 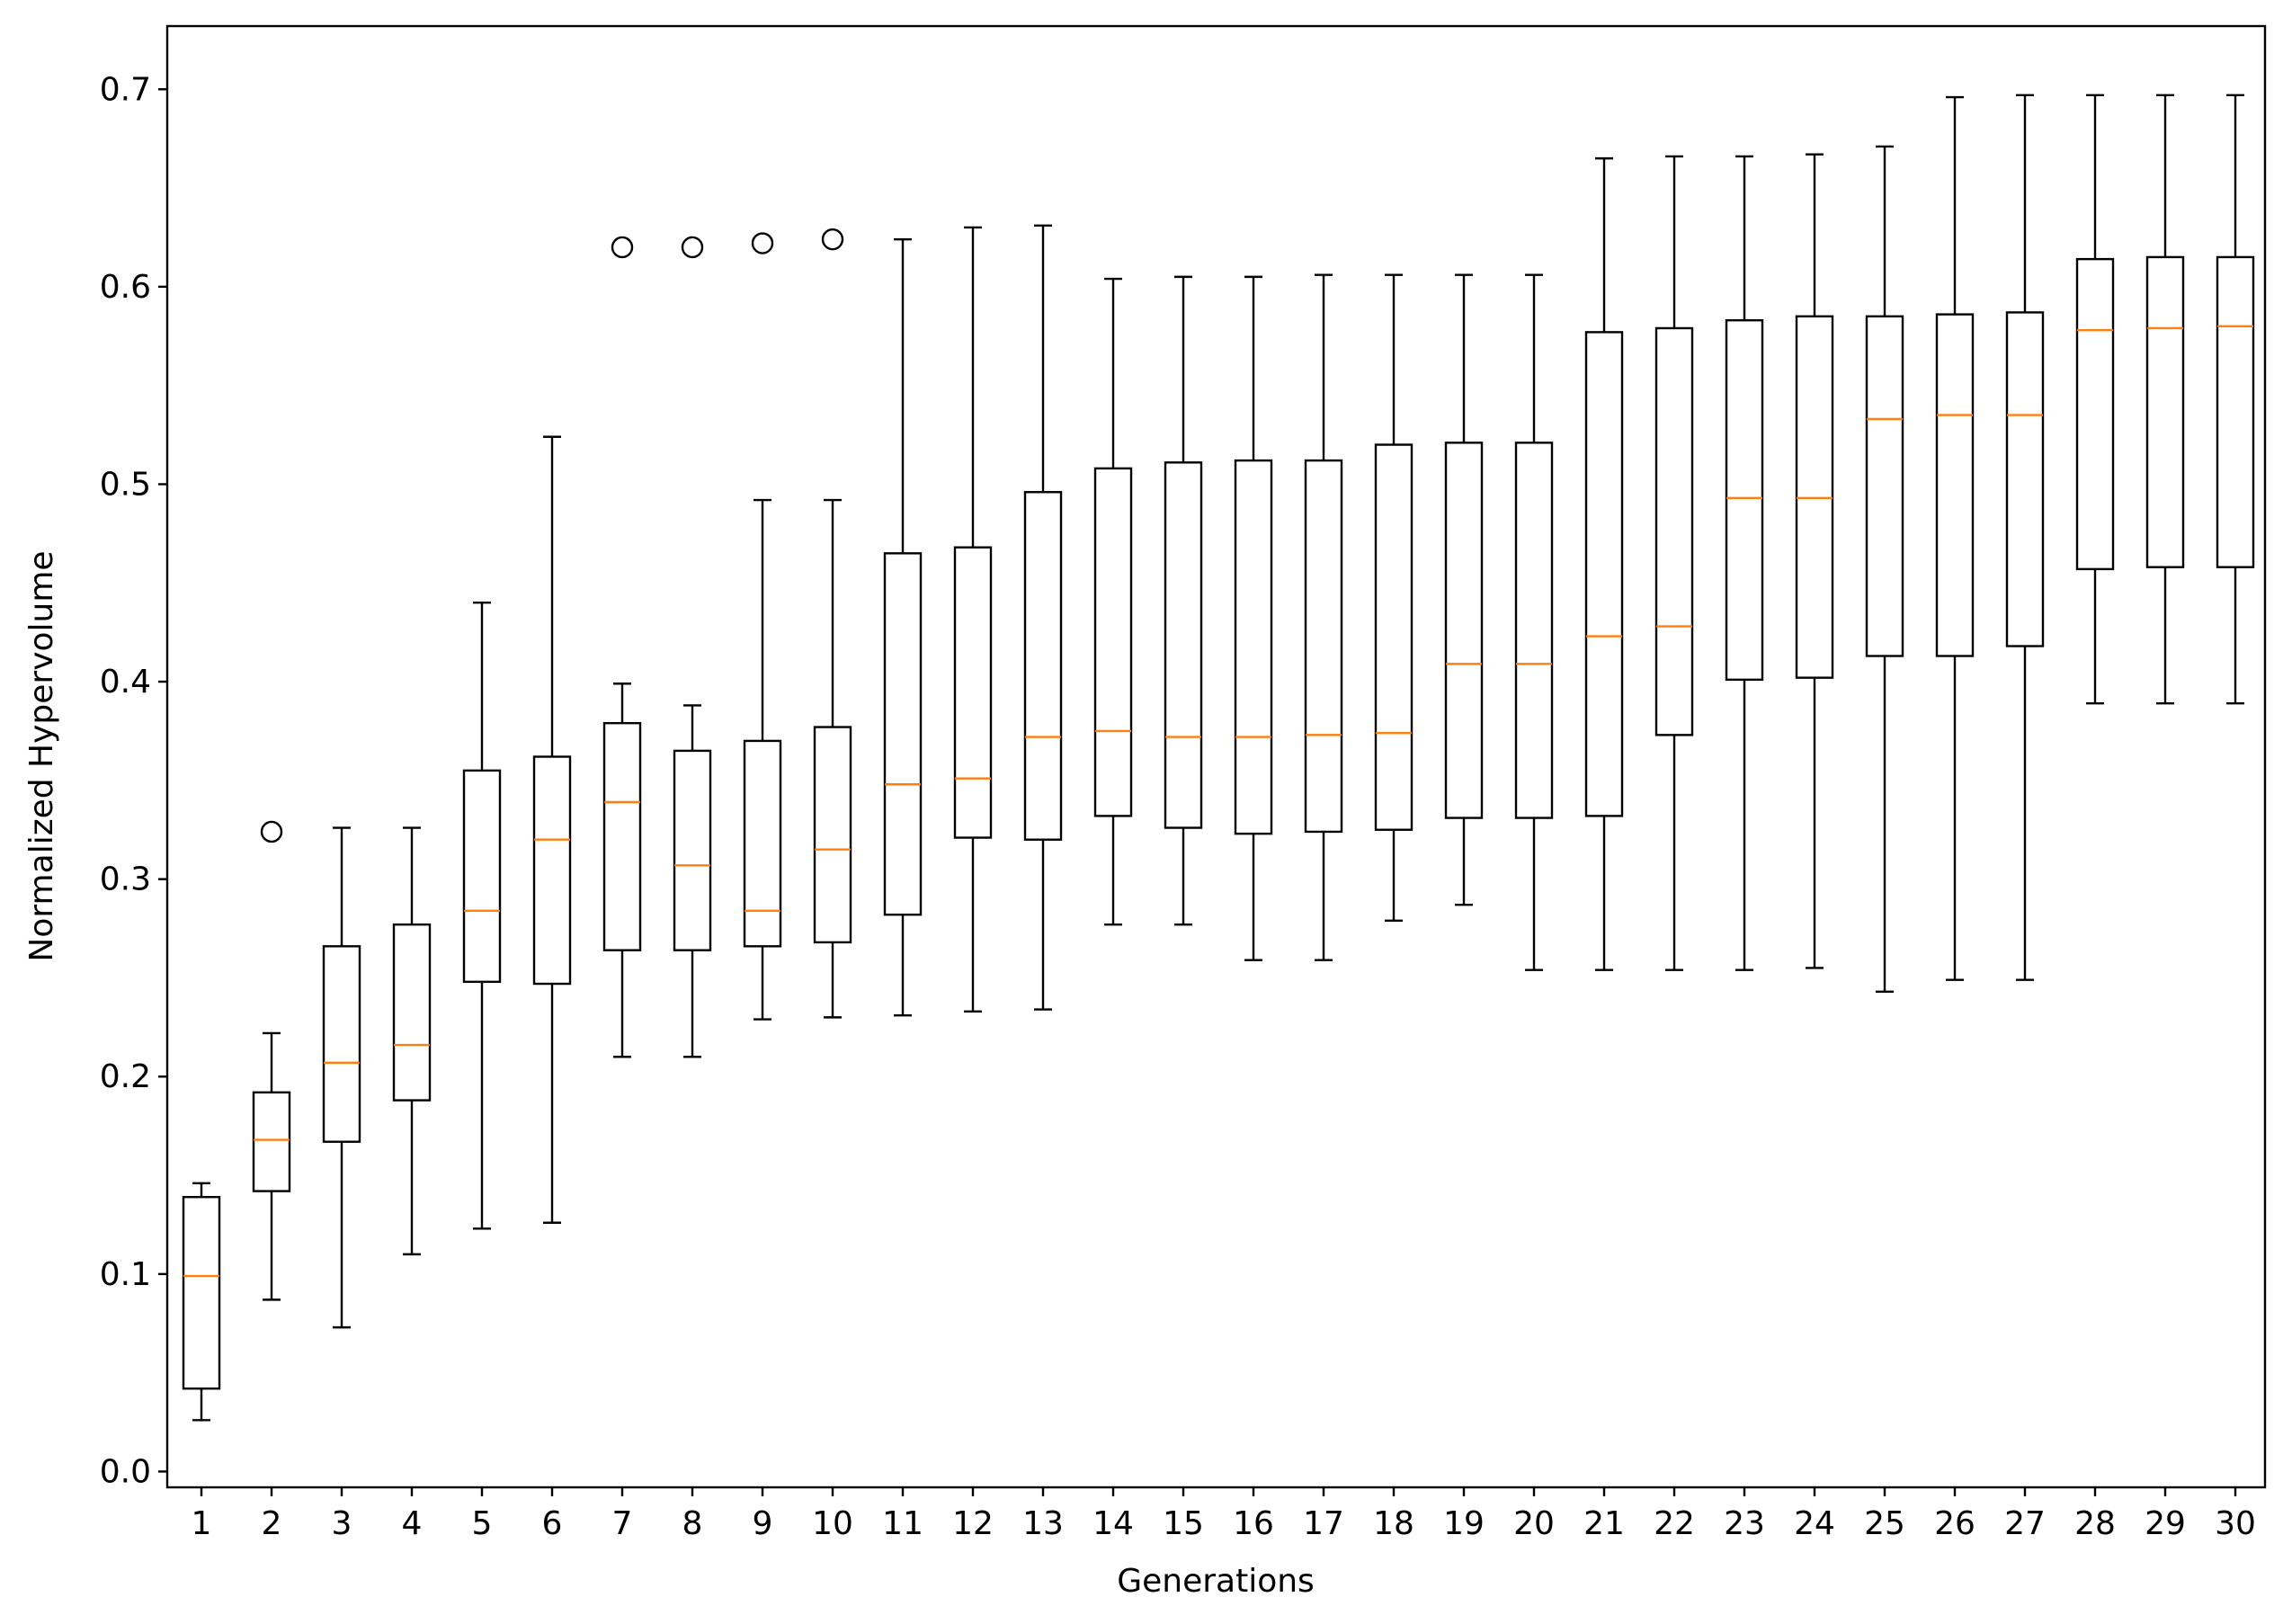 What do you see at coordinates (1814, 1523) in the screenshot?
I see `x-tick-label-24: 24` at bounding box center [1814, 1523].